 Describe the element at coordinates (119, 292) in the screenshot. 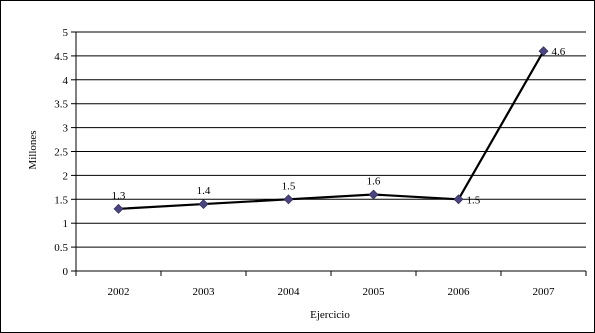

I see `x-tick-label: 2002` at that location.